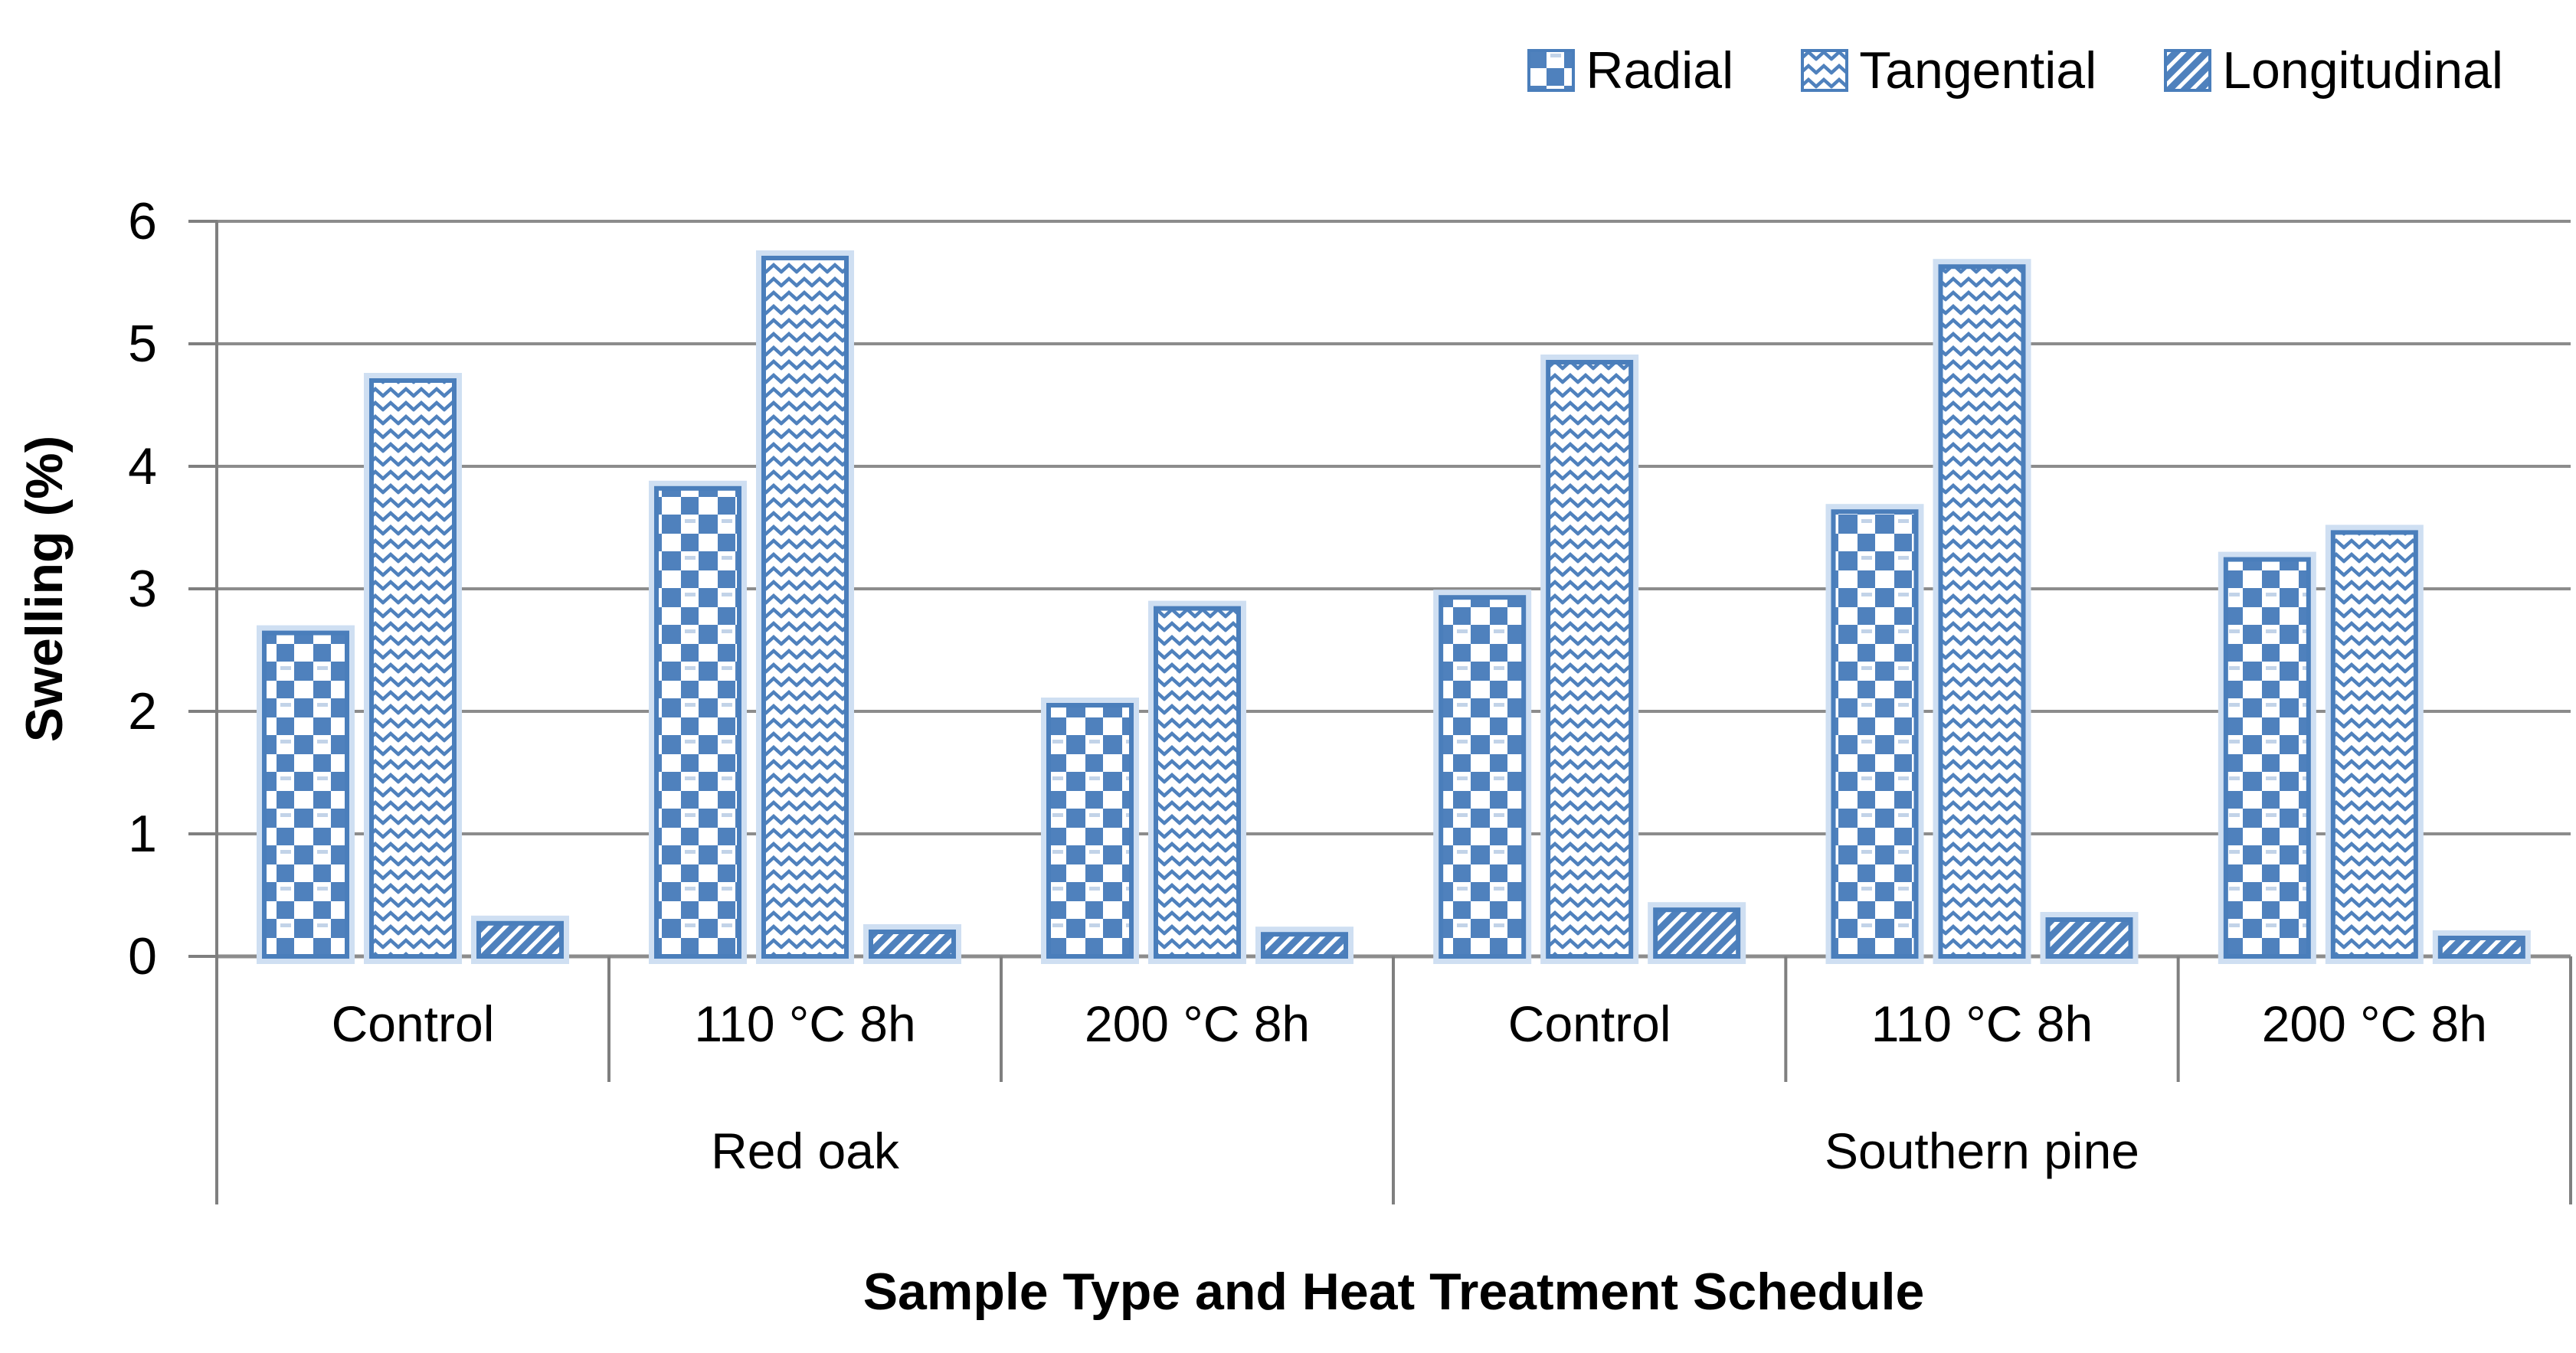 The width and height of the screenshot is (2576, 1353). What do you see at coordinates (520, 939) in the screenshot?
I see `bar-longitudinal-red-oak-control` at bounding box center [520, 939].